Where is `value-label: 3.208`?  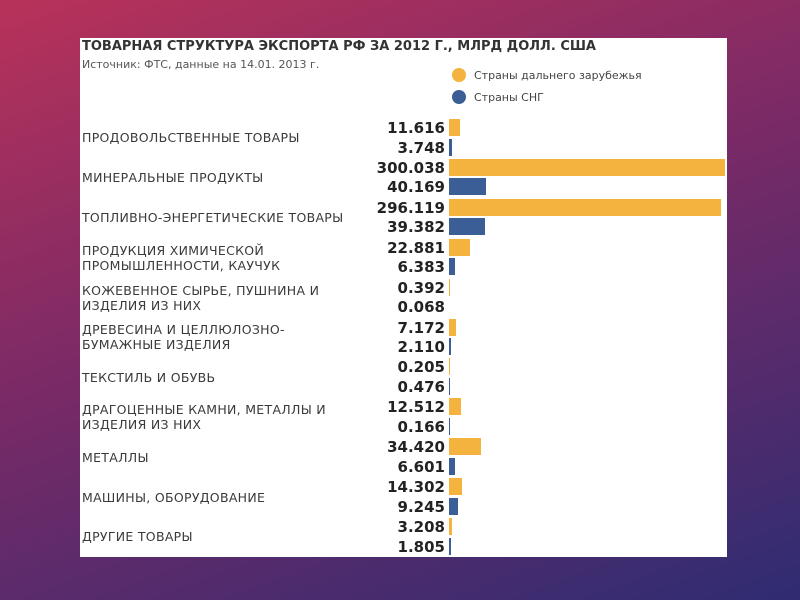 value-label: 3.208 is located at coordinates (421, 527).